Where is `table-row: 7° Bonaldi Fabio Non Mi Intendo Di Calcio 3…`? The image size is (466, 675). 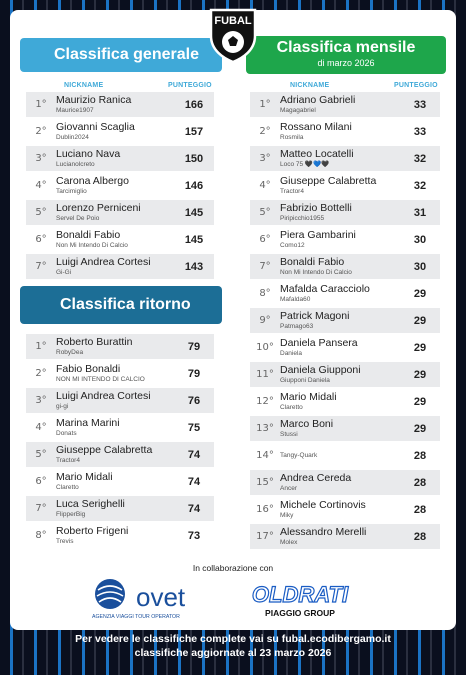
table-row: 7° Bonaldi Fabio Non Mi Intendo Di Calcio 3… is located at coordinates (345, 266).